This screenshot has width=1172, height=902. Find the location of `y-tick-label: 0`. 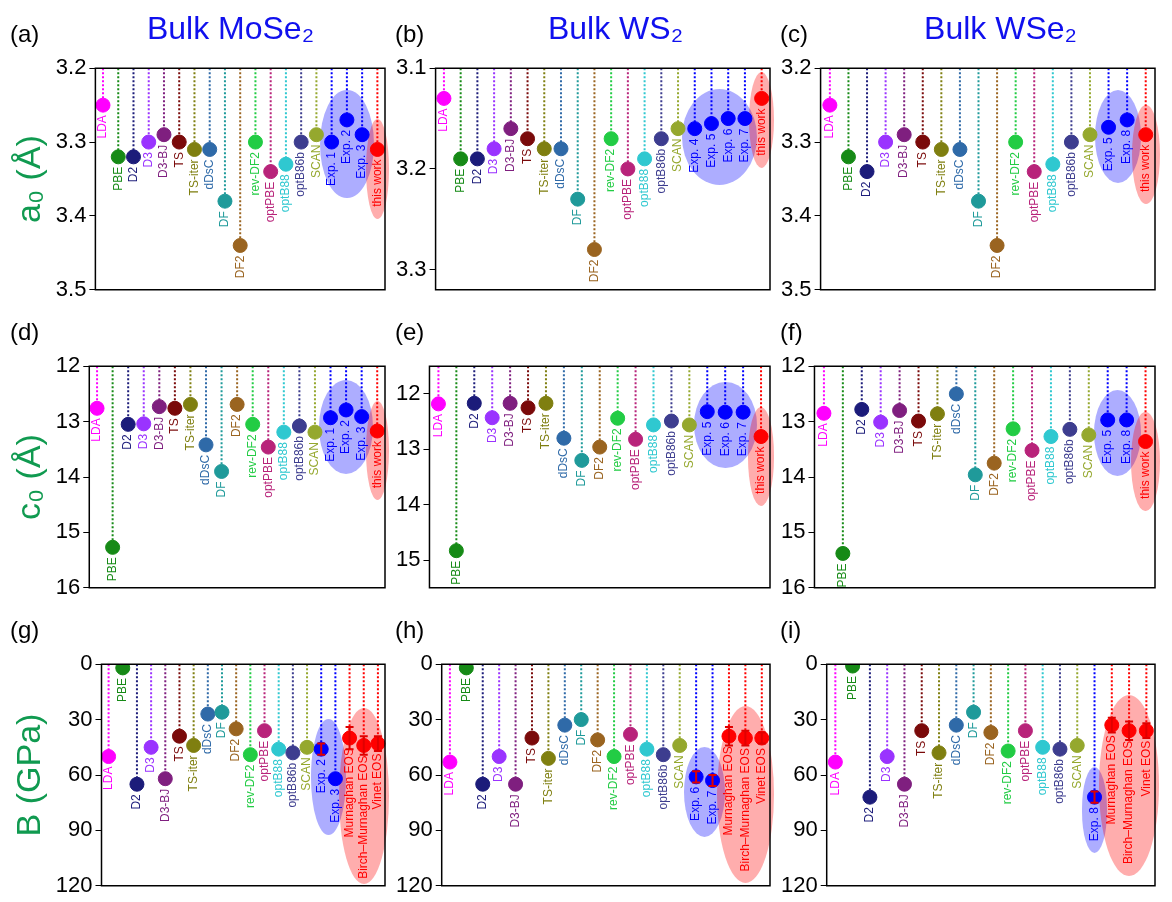

y-tick-label: 0 is located at coordinates (426, 663).